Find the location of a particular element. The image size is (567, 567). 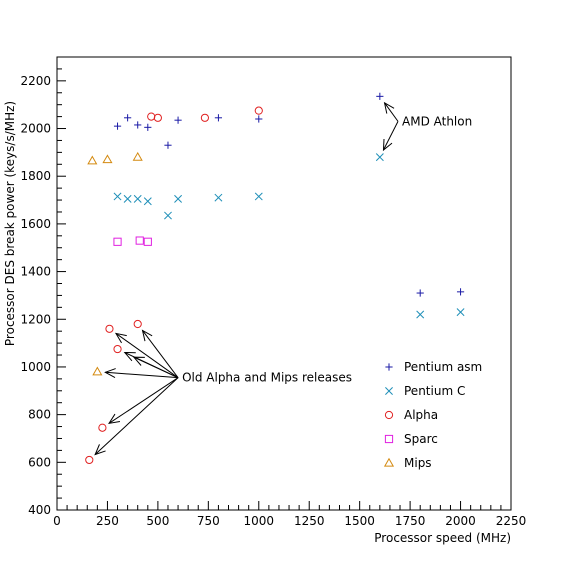

y-tick-label: 1000 is located at coordinates (35, 367).